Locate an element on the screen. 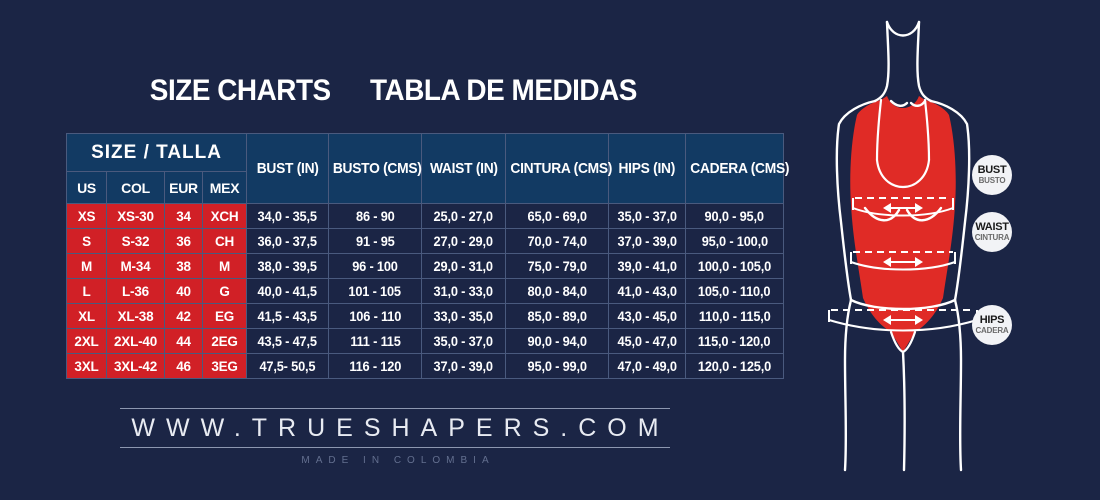 This screenshot has width=1100, height=500. badge-waist-label-es: CINTURA is located at coordinates (992, 237).